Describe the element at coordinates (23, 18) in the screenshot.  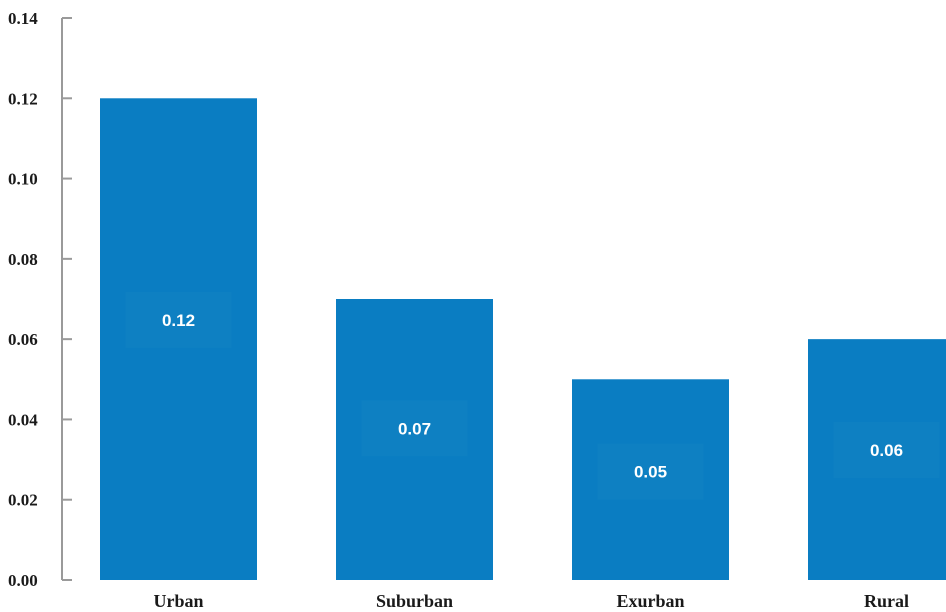
I see `y-tick-label: 0.14` at that location.